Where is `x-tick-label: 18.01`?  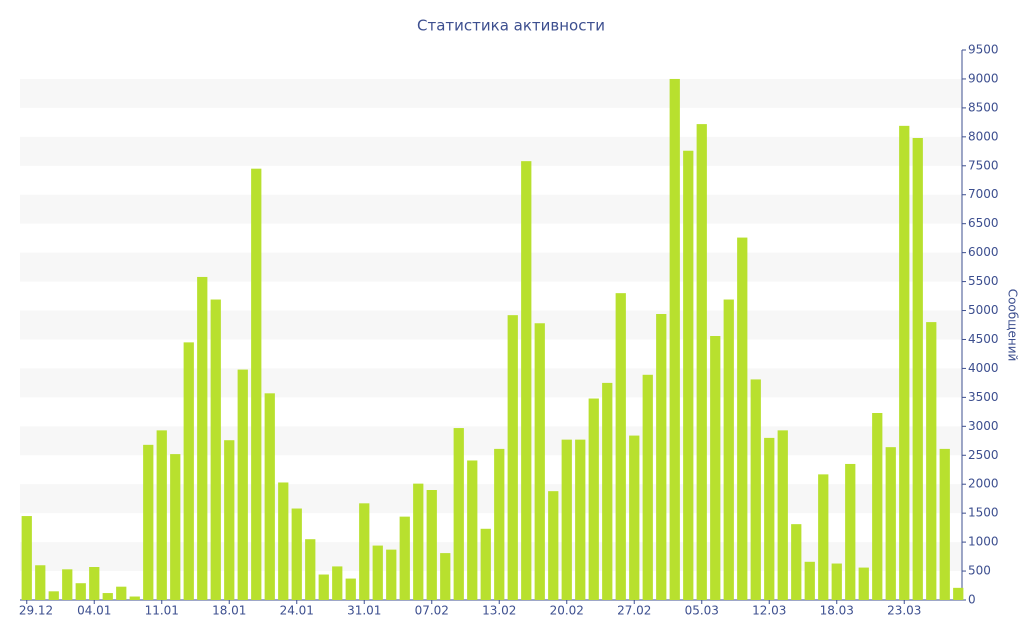
x-tick-label: 18.01 is located at coordinates (229, 611).